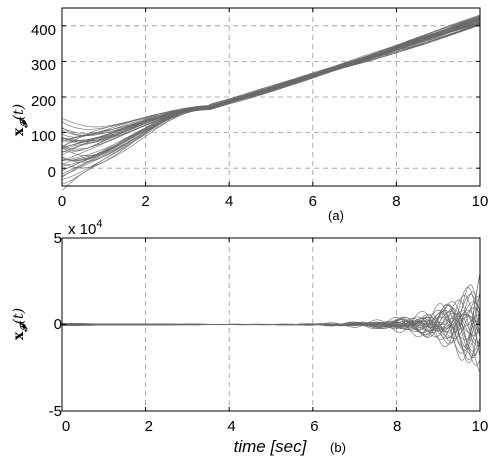 The height and width of the screenshot is (462, 498). Describe the element at coordinates (58, 238) in the screenshot. I see `y-tick-label-b-2: 5` at that location.